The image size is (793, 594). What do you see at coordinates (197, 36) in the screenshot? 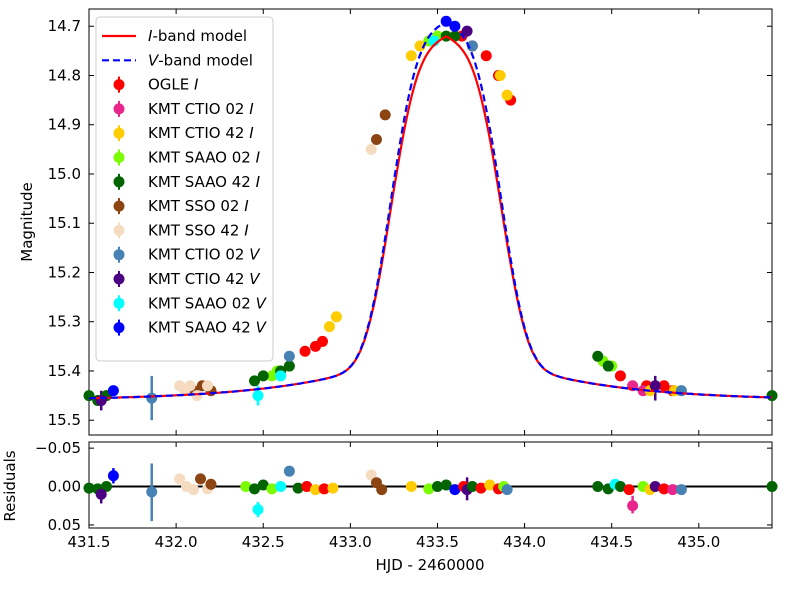
I see `legend-label: I-band model` at bounding box center [197, 36].